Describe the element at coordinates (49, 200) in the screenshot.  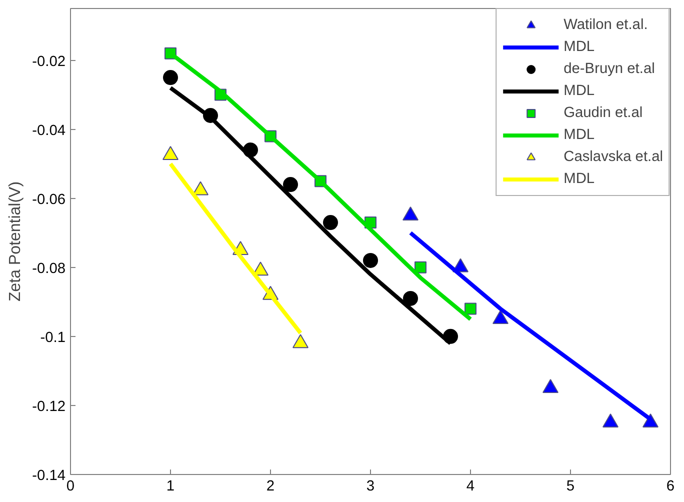
I see `y-tick-label: -0.06` at that location.